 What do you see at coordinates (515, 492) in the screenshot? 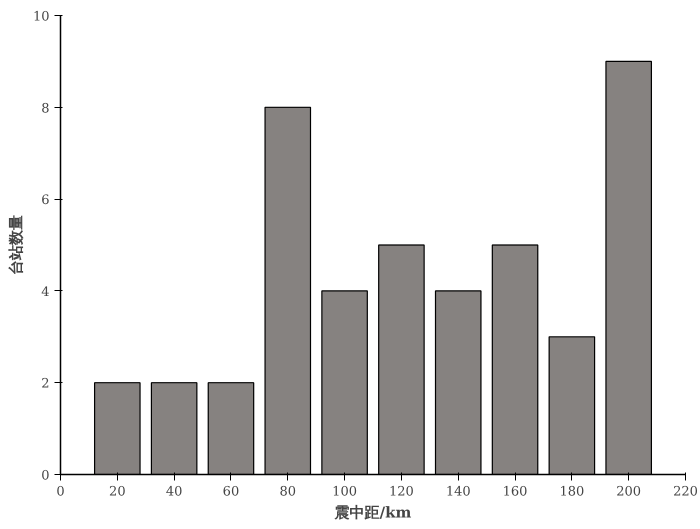
I see `x-tick-label: 160` at bounding box center [515, 492].